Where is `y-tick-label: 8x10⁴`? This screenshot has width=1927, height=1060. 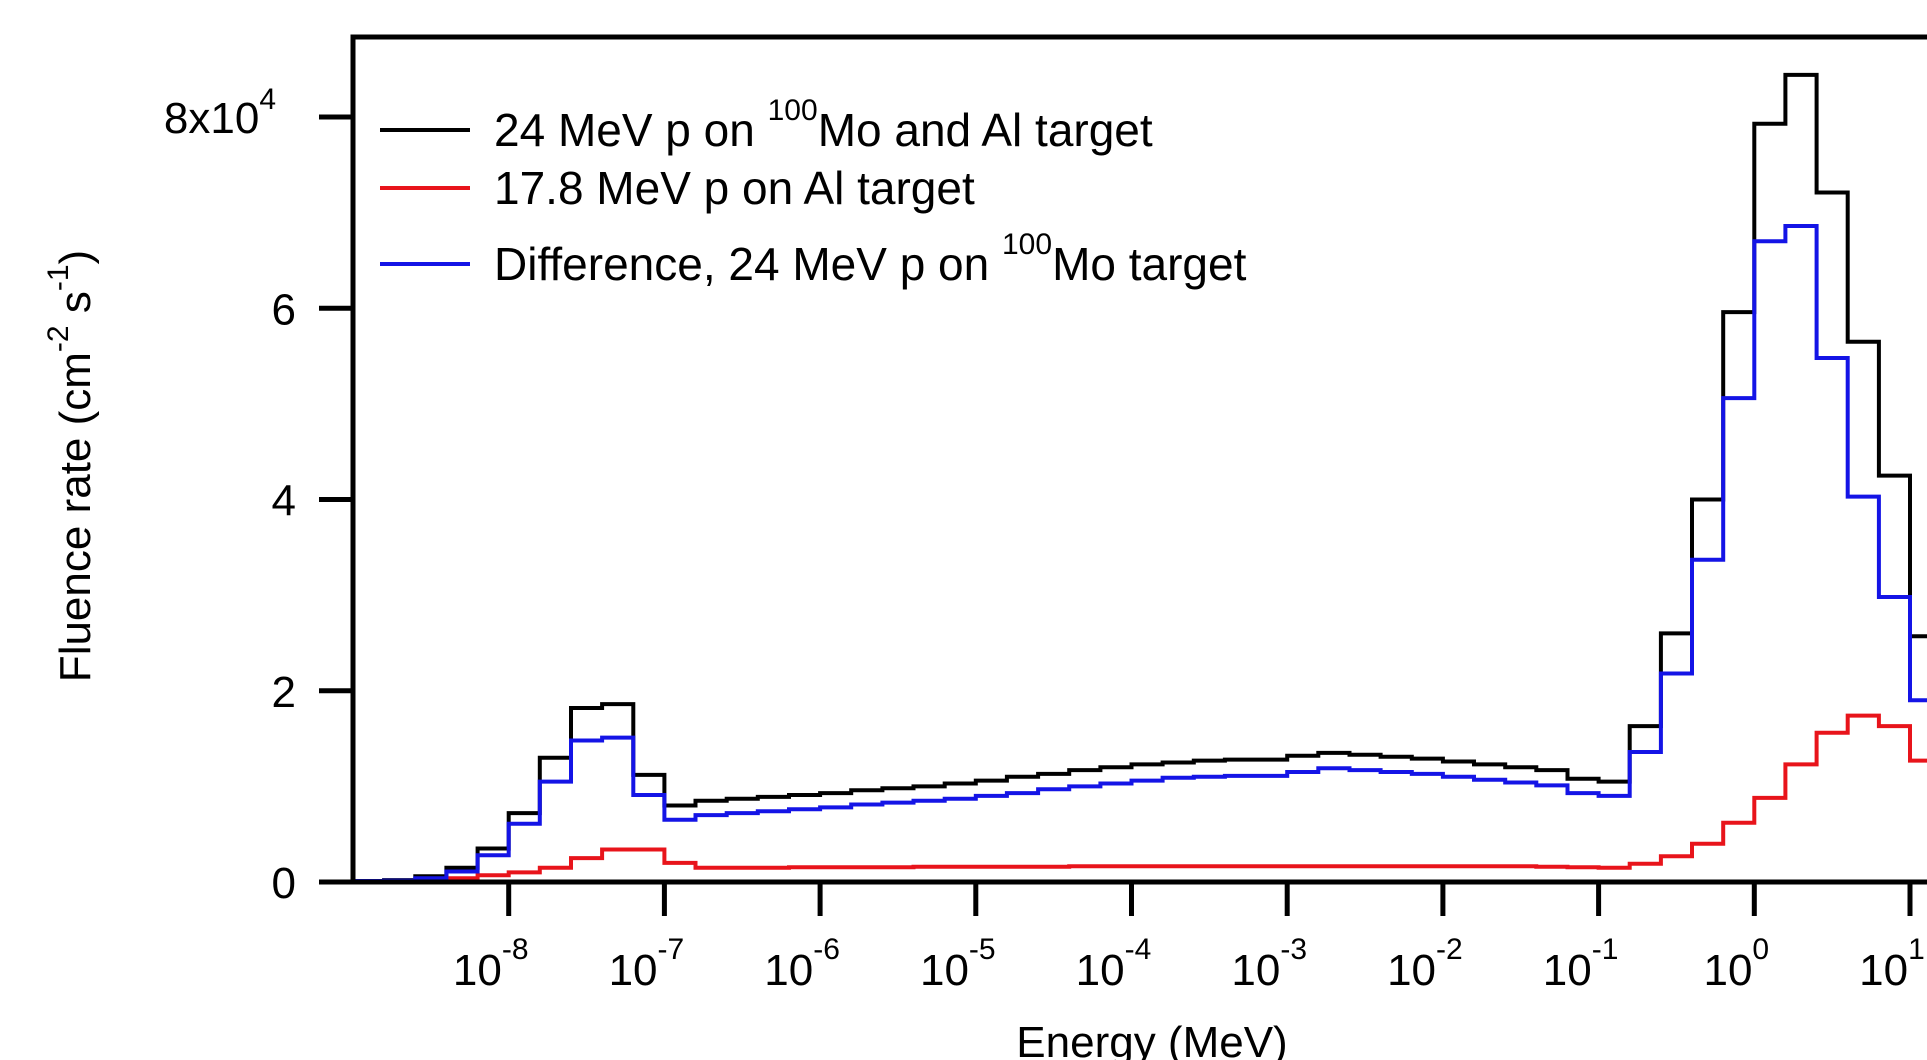 y-tick-label: 8x10⁴ is located at coordinates (220, 113).